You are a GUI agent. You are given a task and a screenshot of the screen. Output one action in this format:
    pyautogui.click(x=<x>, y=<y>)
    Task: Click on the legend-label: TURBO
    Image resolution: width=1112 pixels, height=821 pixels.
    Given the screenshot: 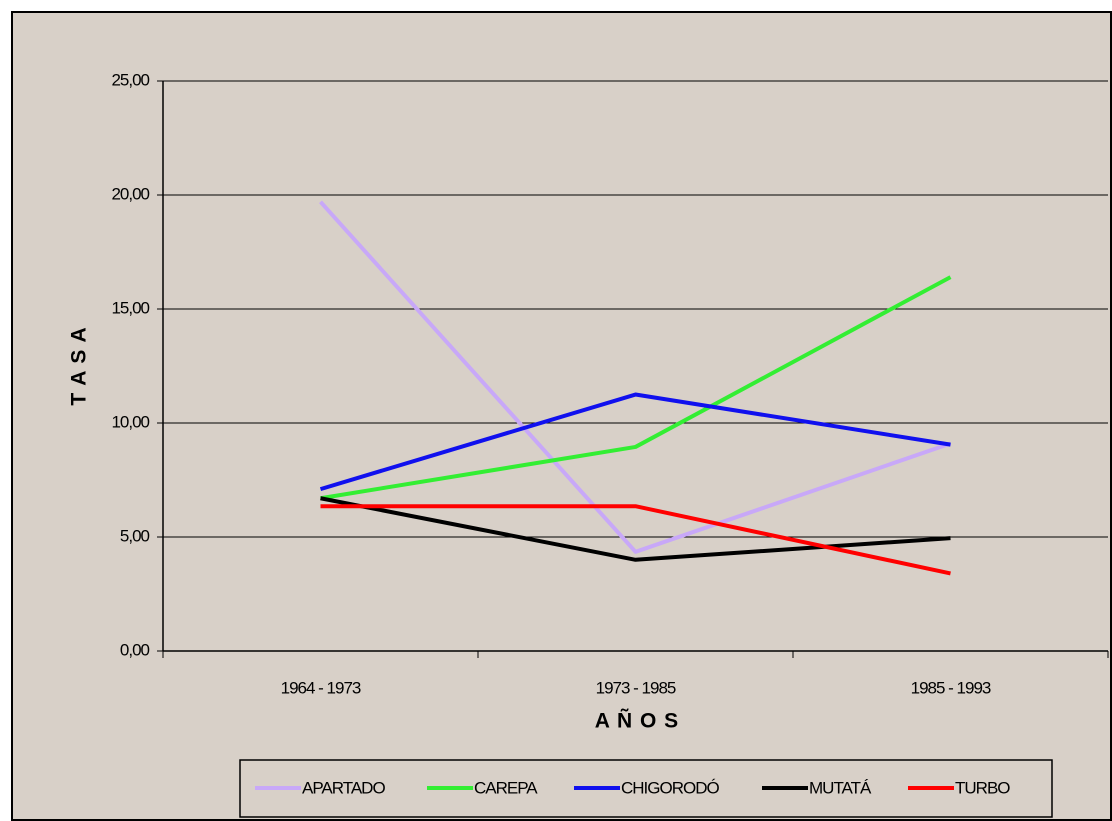 What is the action you would take?
    pyautogui.click(x=982, y=787)
    